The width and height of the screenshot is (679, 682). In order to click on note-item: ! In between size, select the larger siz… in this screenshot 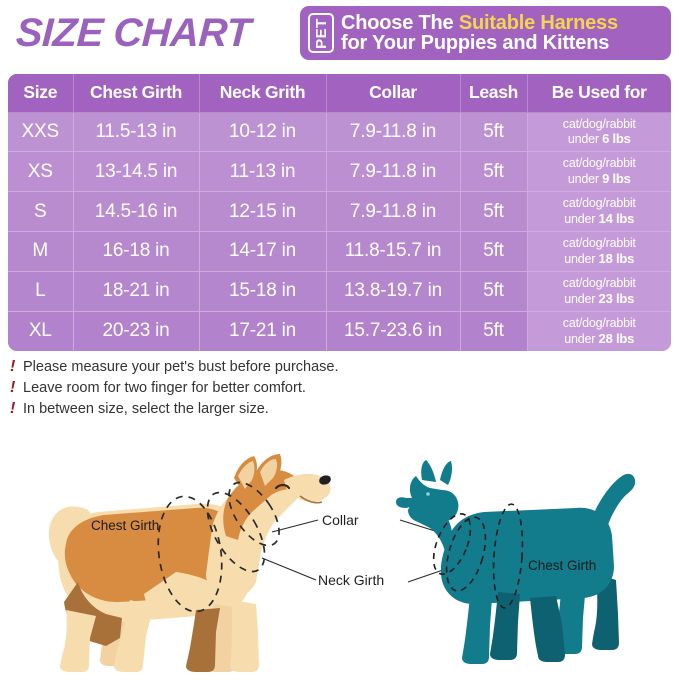, I will do `click(268, 410)`.